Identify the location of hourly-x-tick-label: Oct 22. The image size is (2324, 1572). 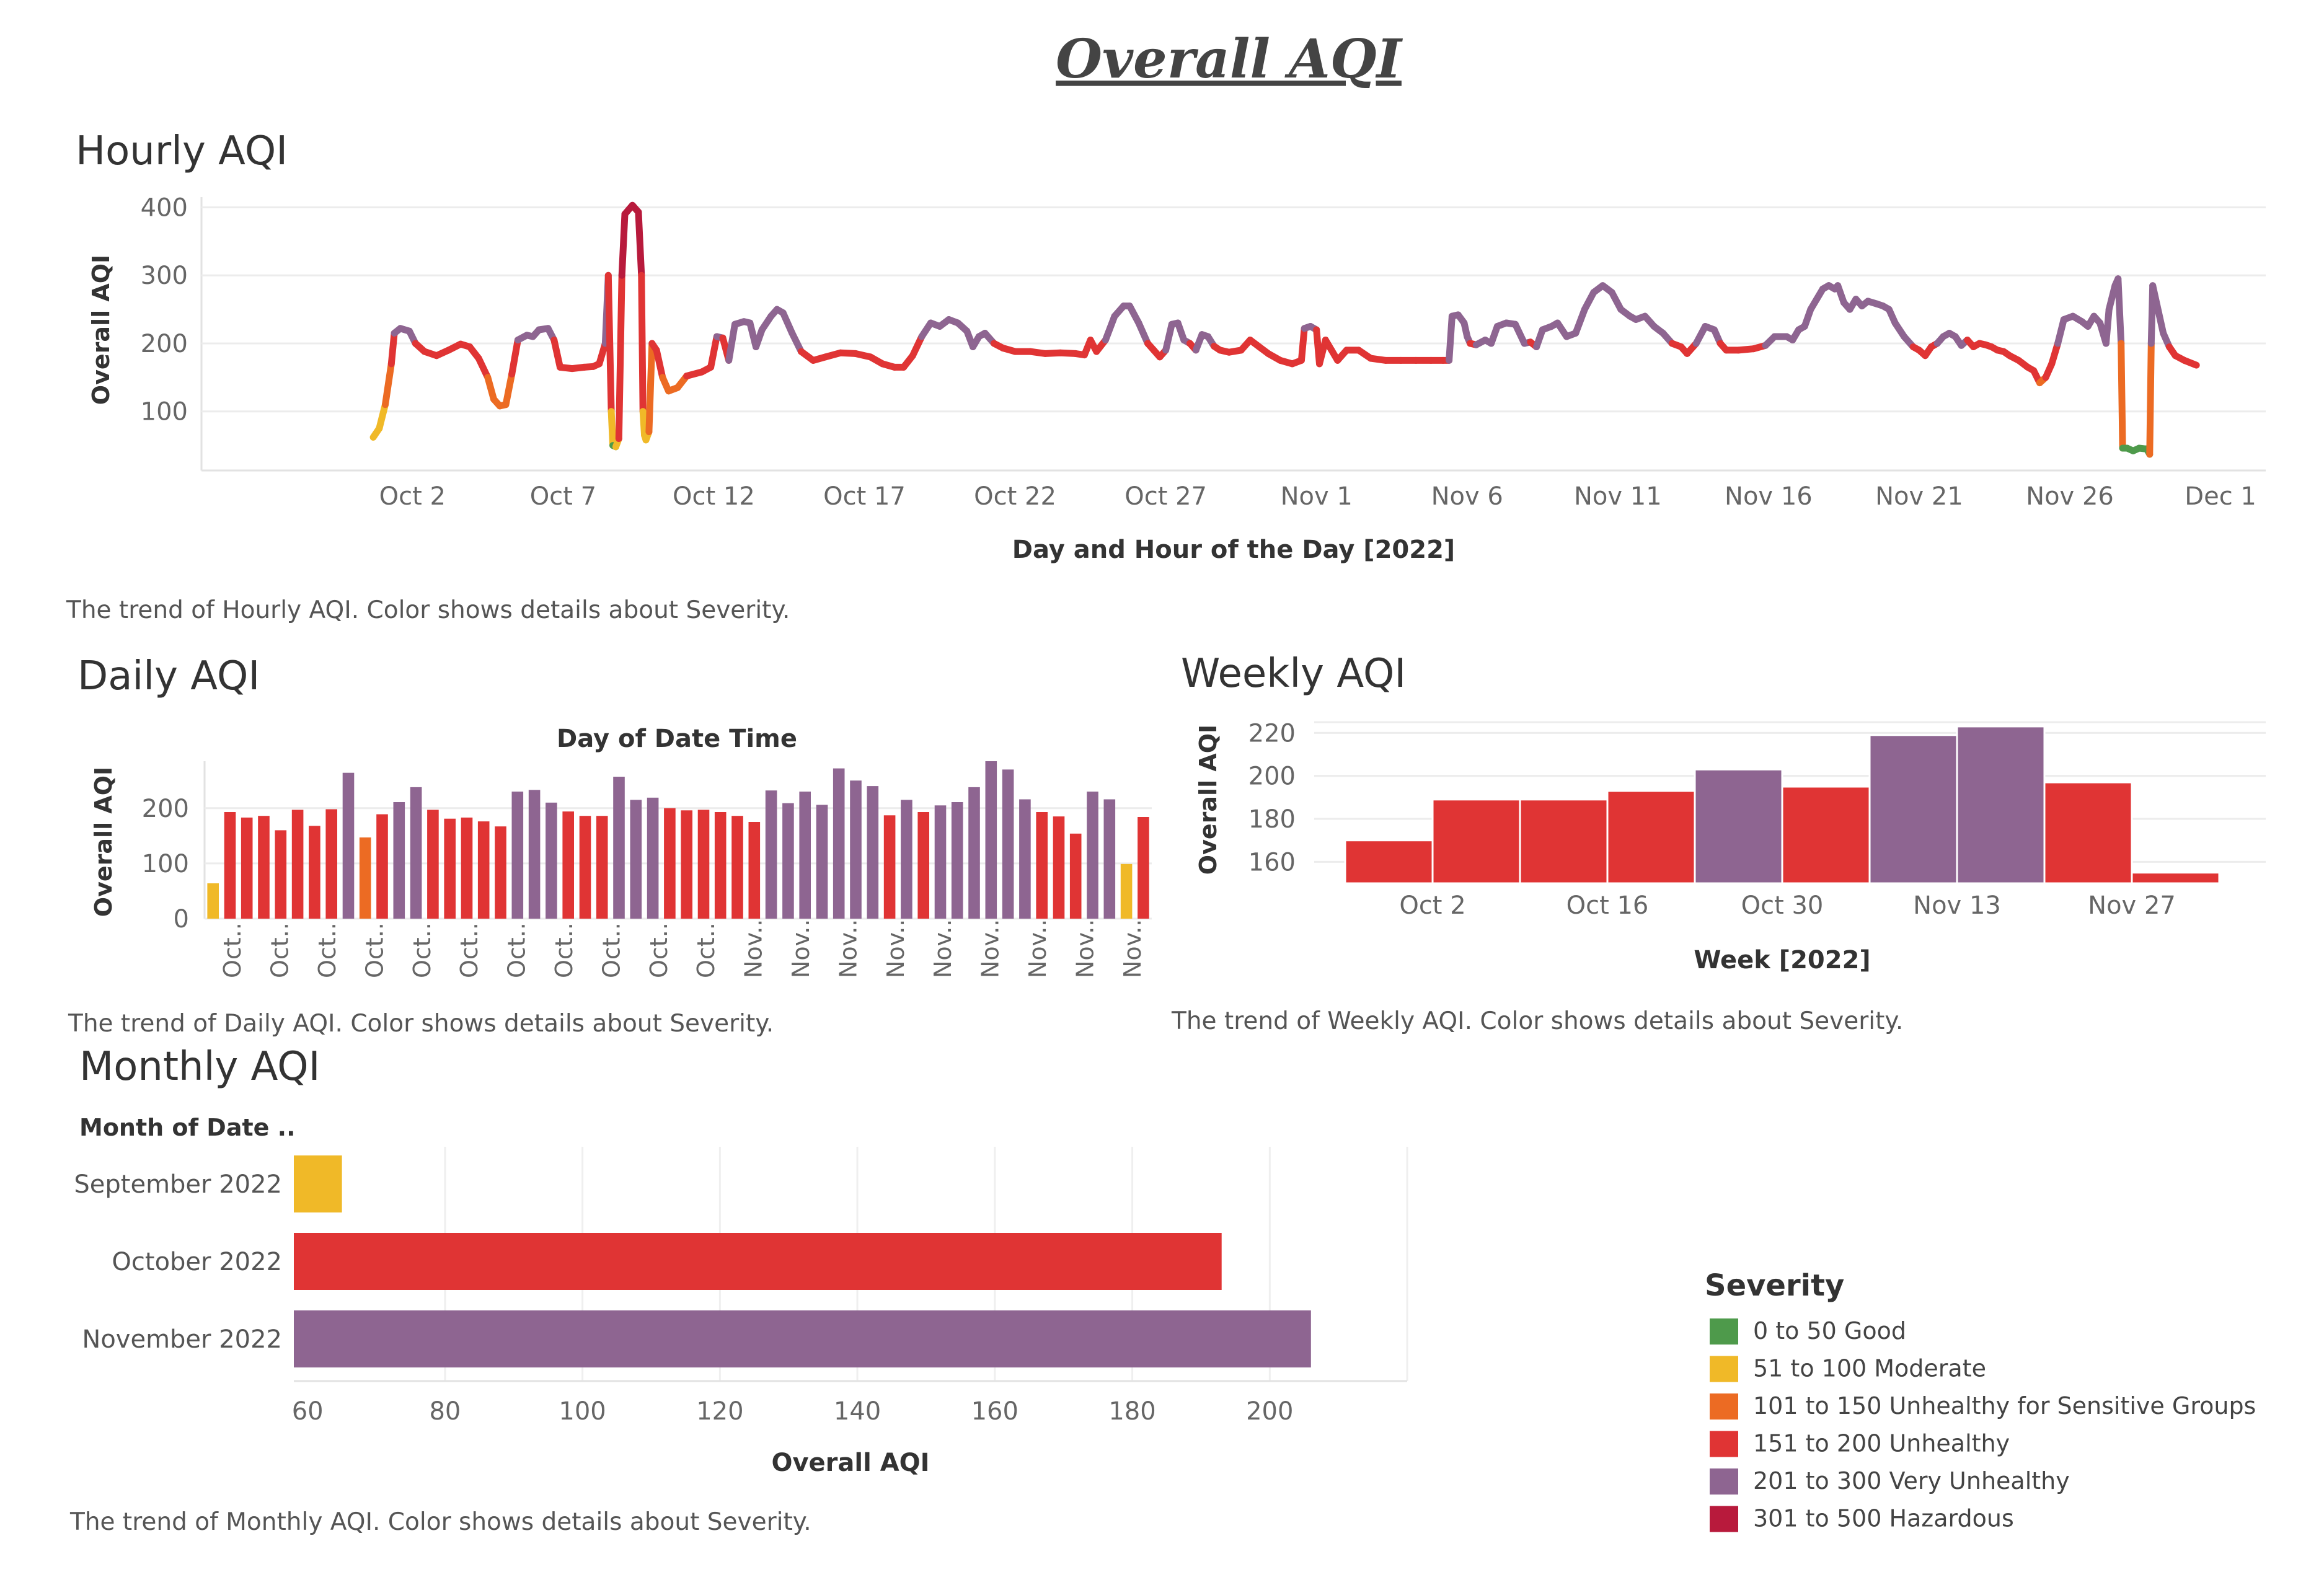
(1015, 497).